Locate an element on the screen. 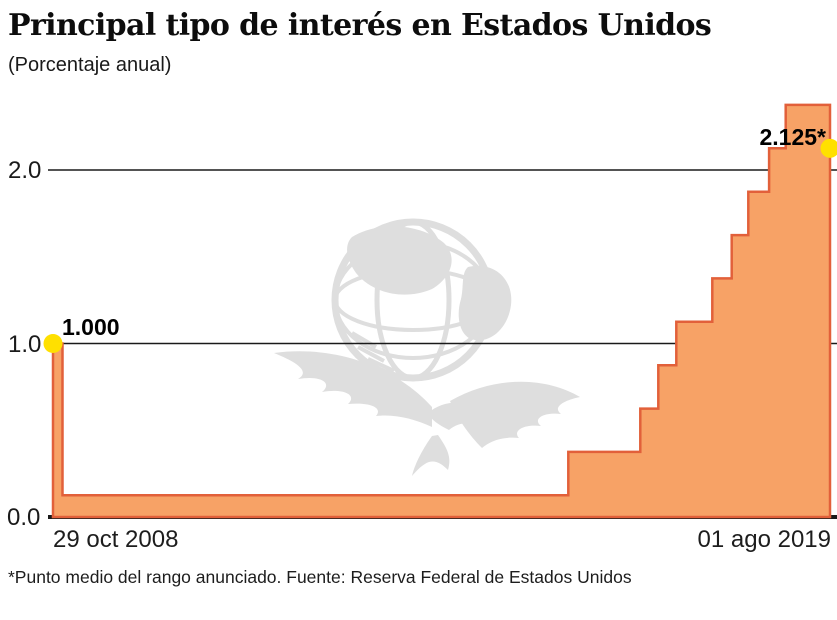  end-marker-dot is located at coordinates (828, 148).